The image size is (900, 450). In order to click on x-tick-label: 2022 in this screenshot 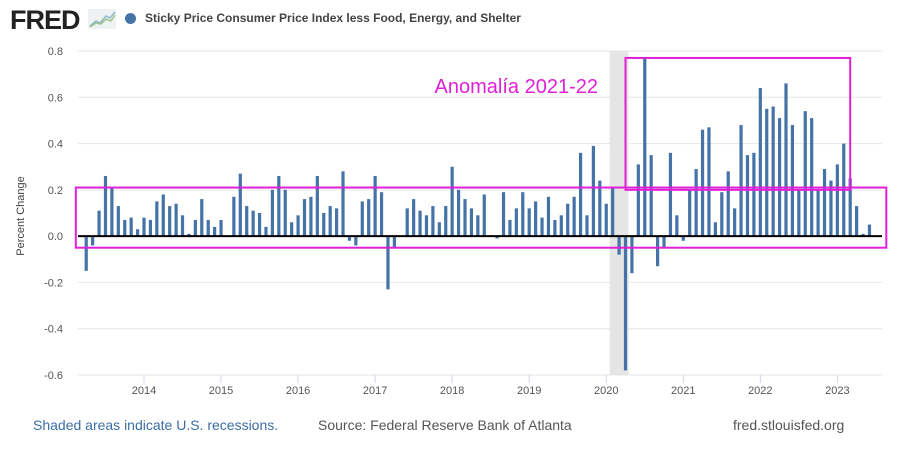, I will do `click(760, 391)`.